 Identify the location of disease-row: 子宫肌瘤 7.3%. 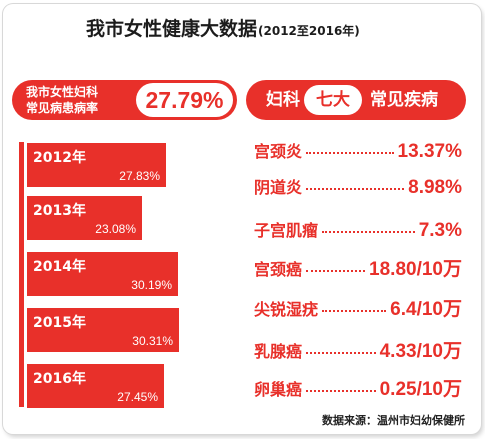
(358, 231).